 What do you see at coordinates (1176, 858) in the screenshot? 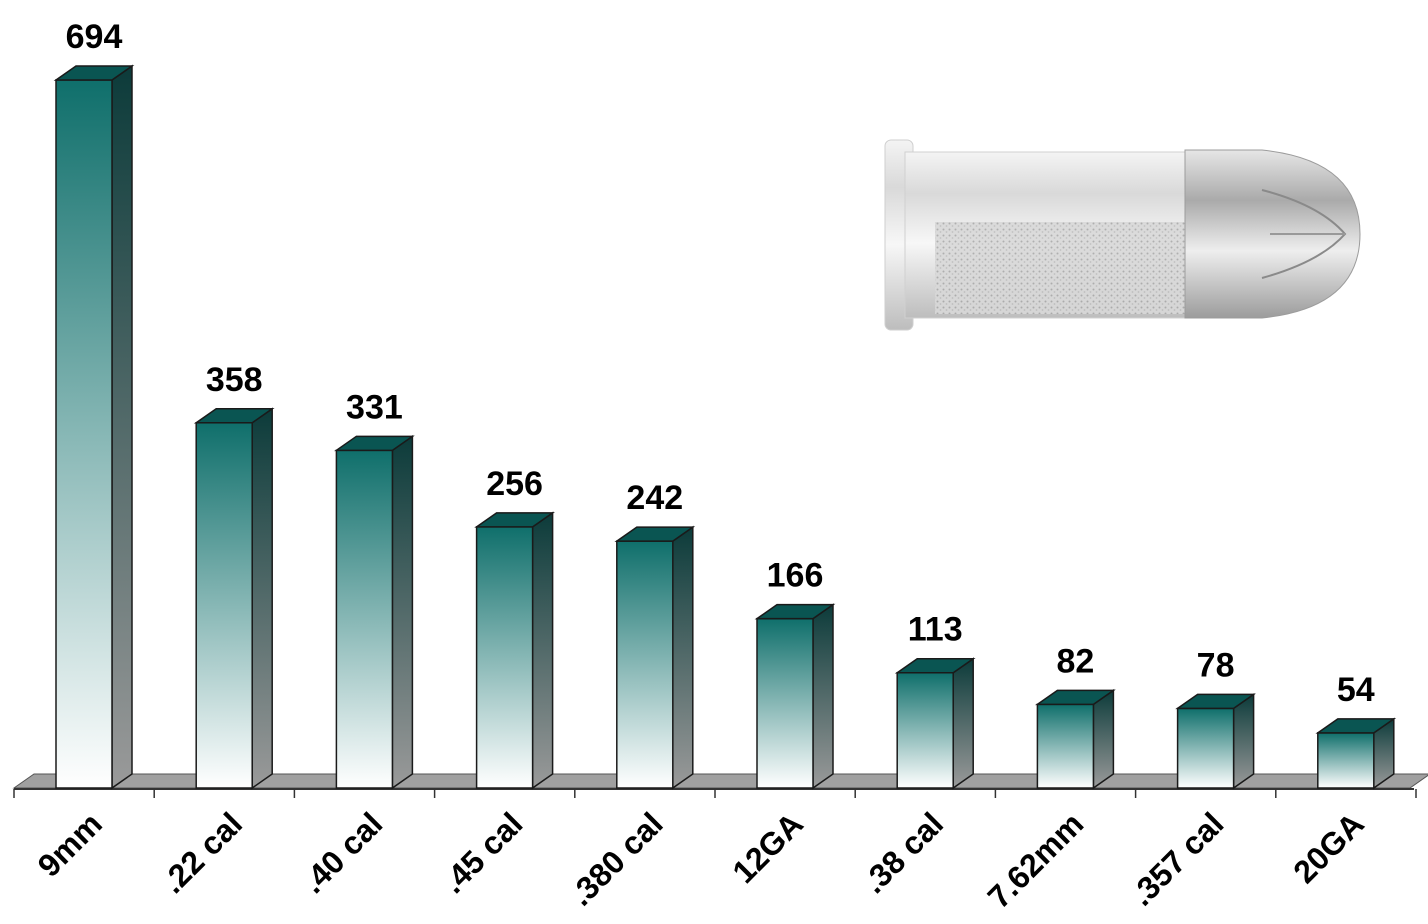
I see `category-label: .357 cal` at bounding box center [1176, 858].